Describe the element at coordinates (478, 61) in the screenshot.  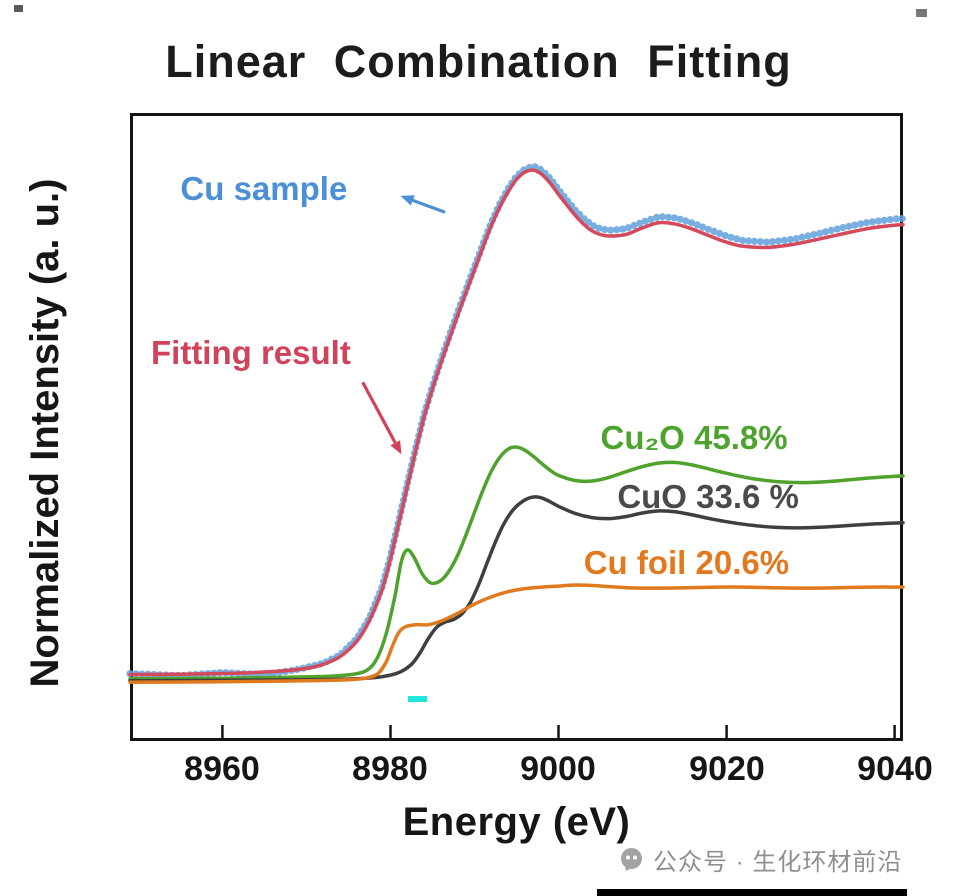
I see `chart-title: Linear Combination Fitting` at that location.